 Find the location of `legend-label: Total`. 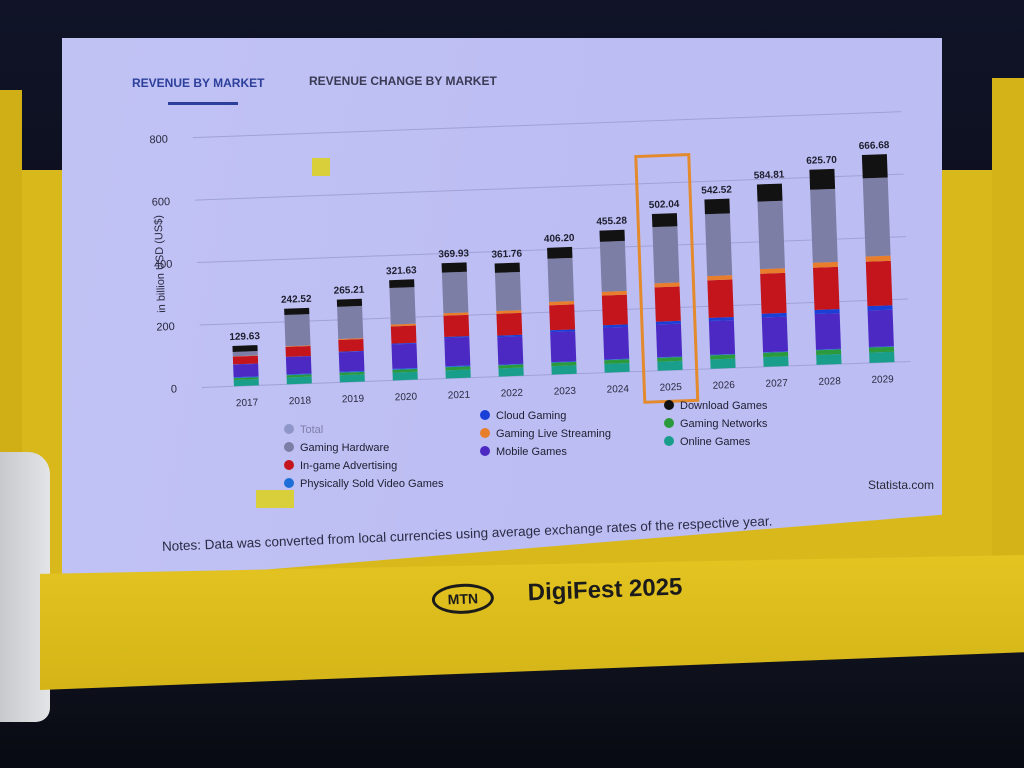

legend-label: Total is located at coordinates (312, 430).